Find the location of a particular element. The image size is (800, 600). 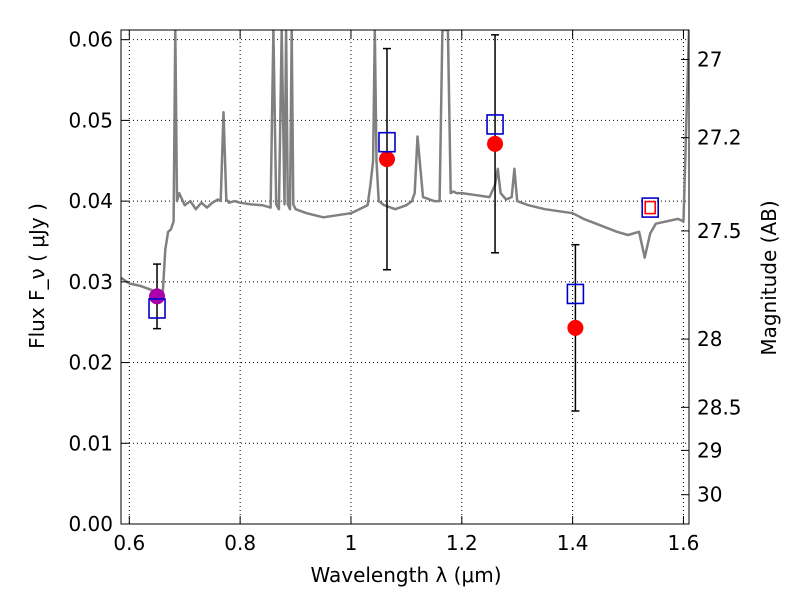

x-tick-label: 1 is located at coordinates (351, 543).